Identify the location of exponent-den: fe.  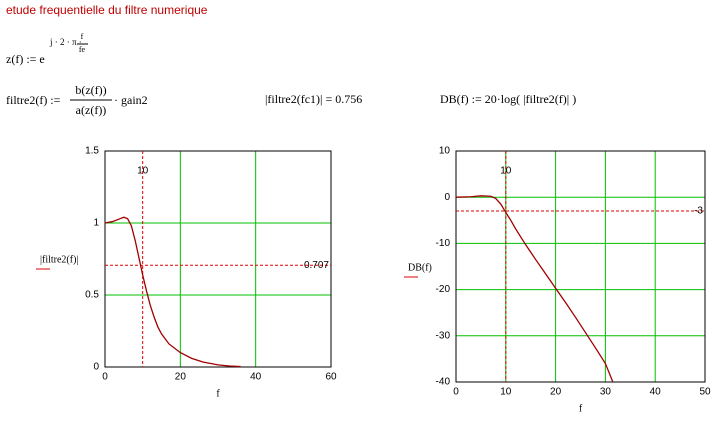
(82, 49).